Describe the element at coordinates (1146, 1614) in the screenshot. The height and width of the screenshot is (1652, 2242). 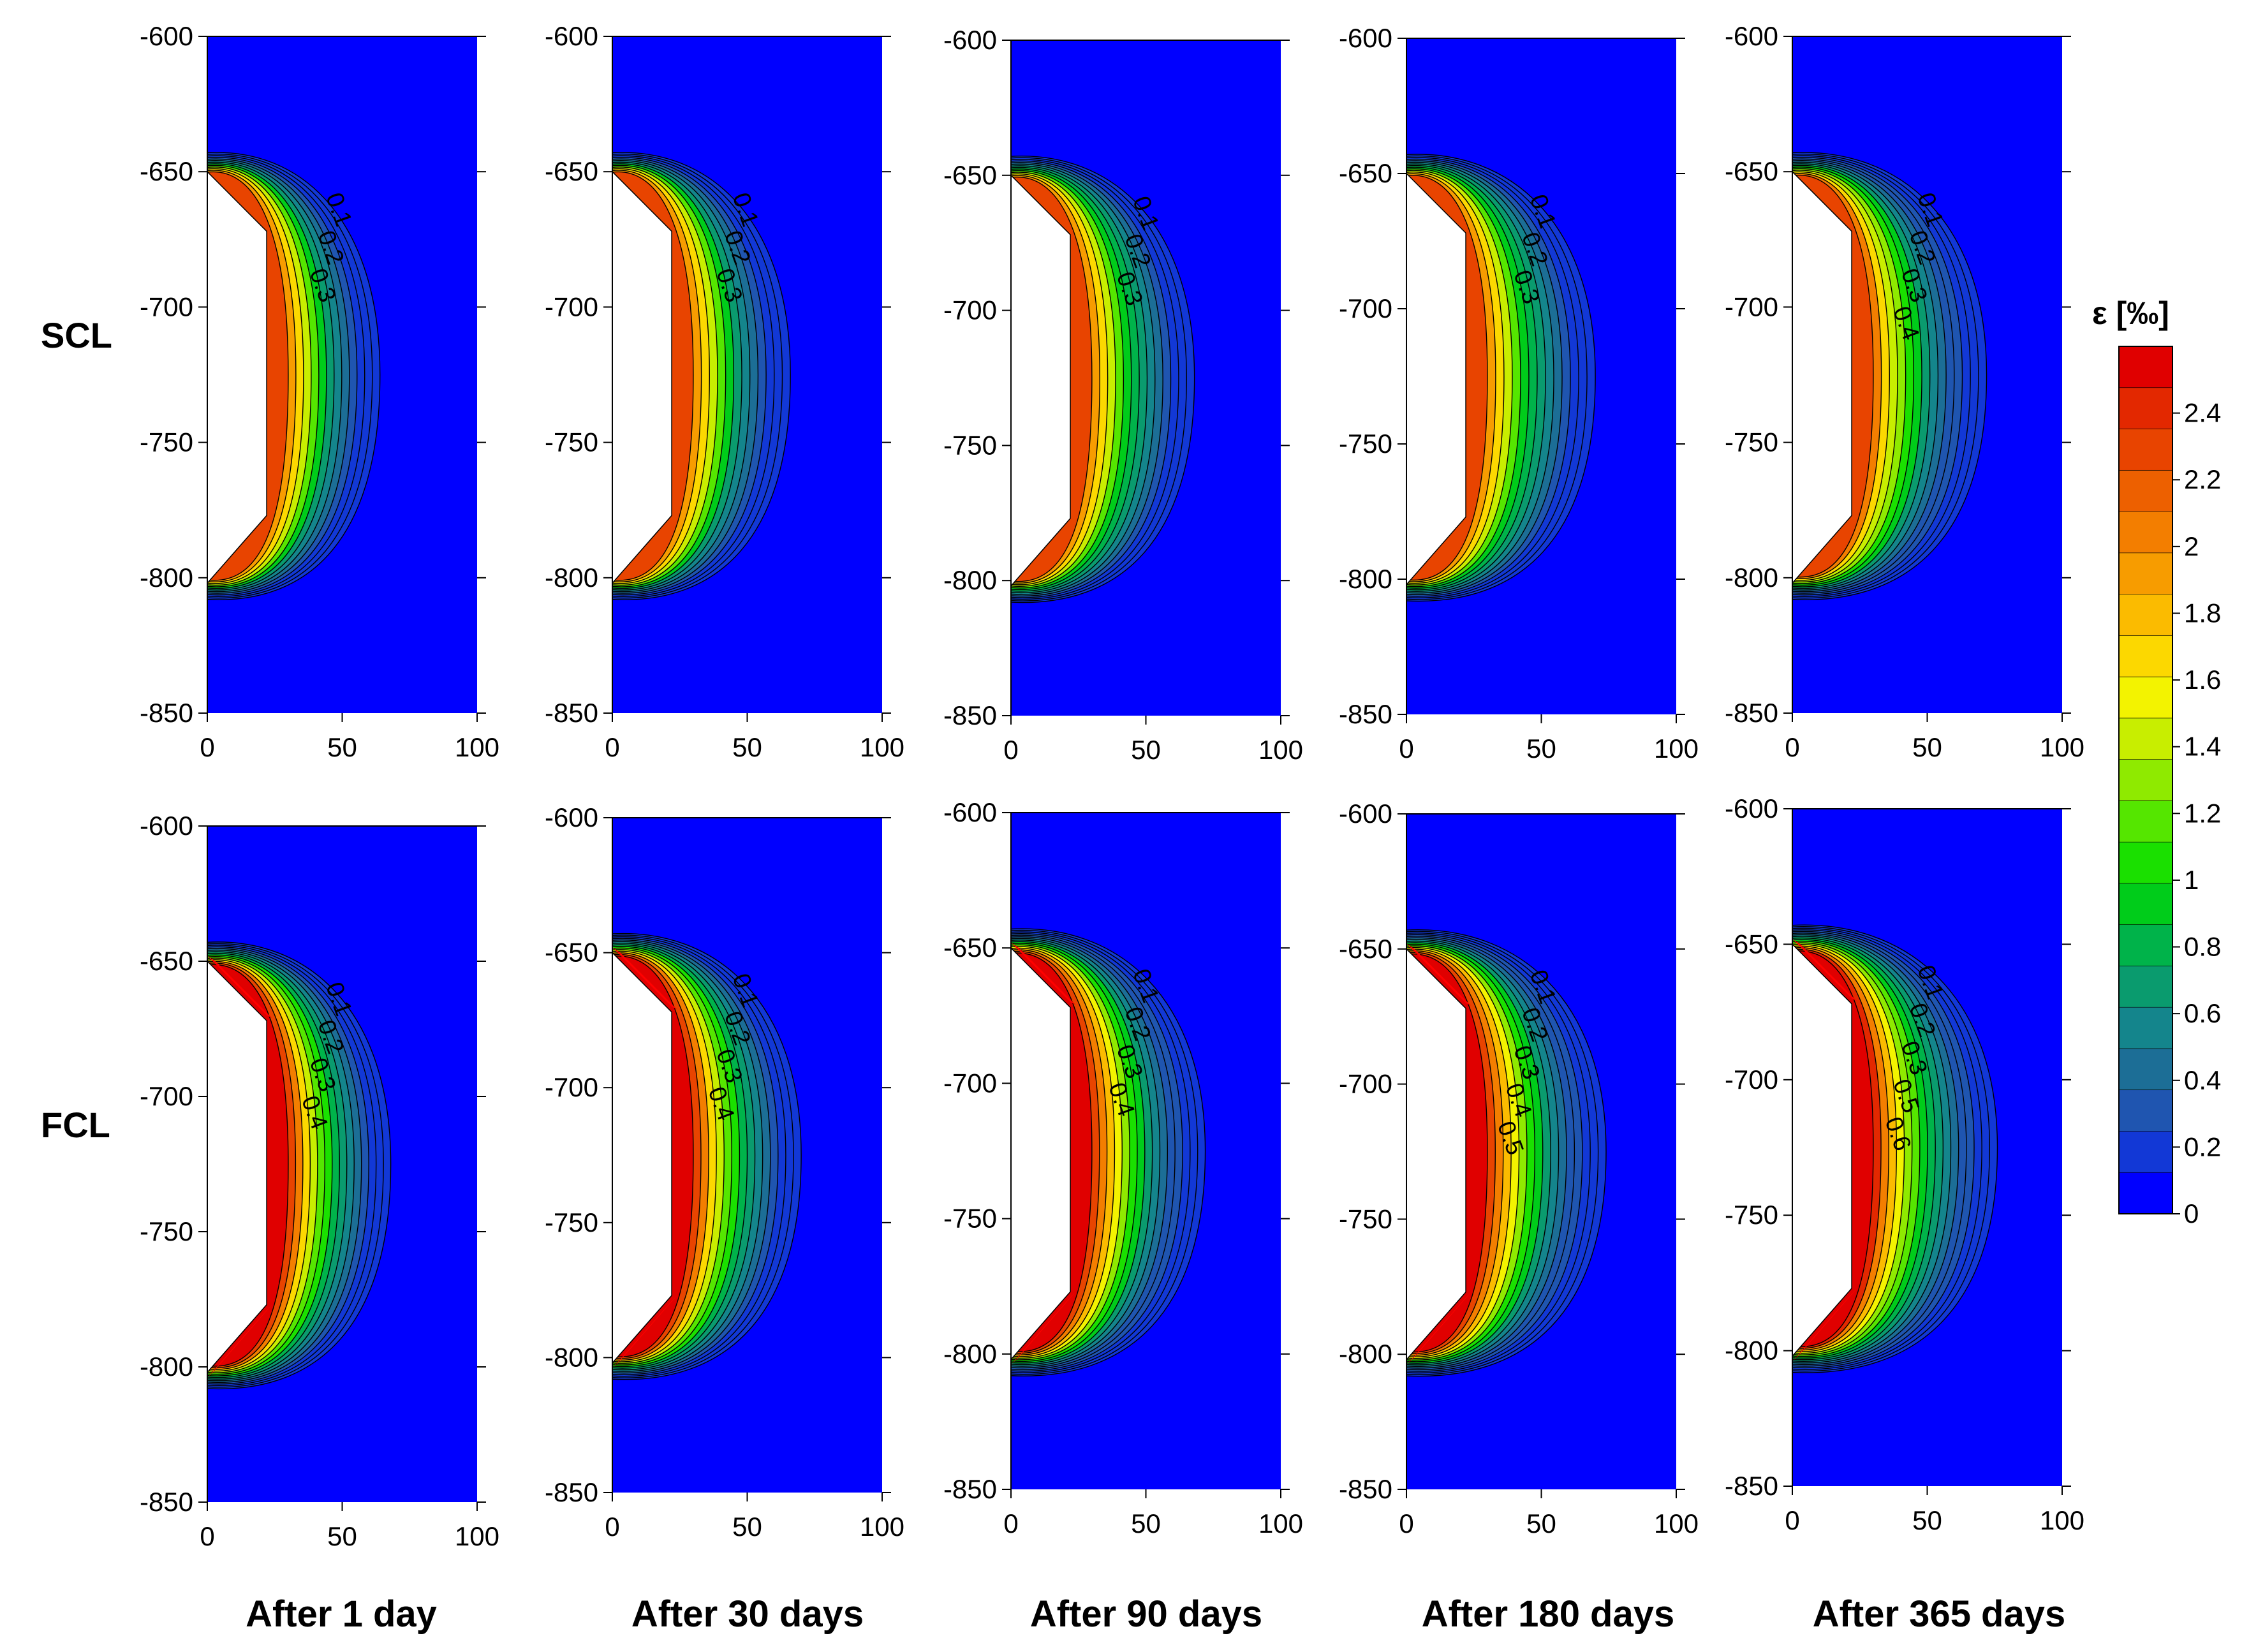
I see `column-label: After 90 days` at that location.